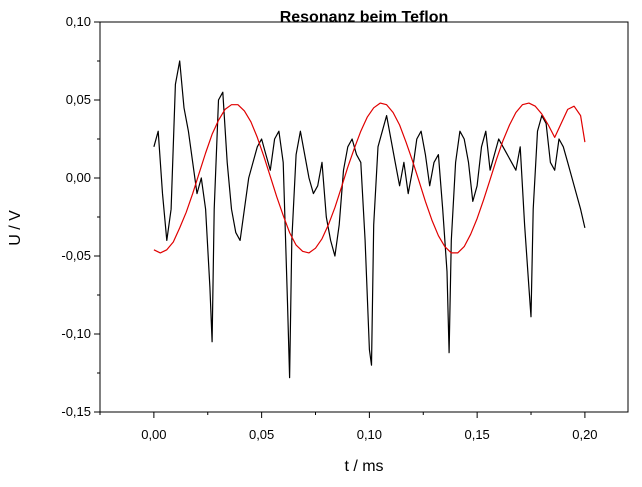  Describe the element at coordinates (369, 434) in the screenshot. I see `x-tick-label: 0,10` at that location.